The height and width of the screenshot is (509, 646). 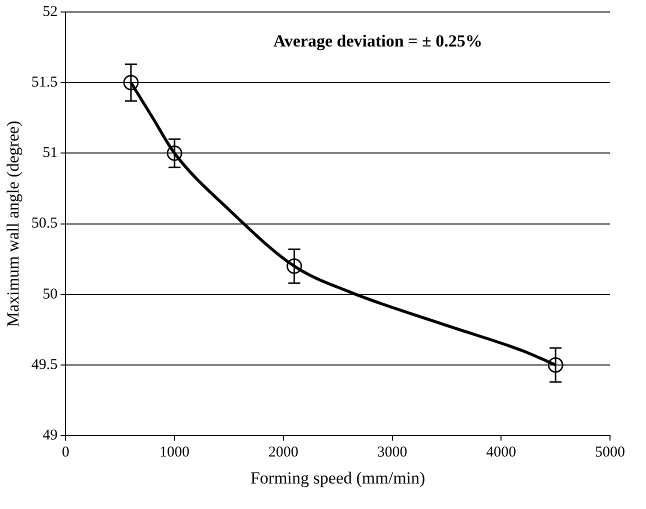 What do you see at coordinates (50, 153) in the screenshot?
I see `y-tick-label: 51` at bounding box center [50, 153].